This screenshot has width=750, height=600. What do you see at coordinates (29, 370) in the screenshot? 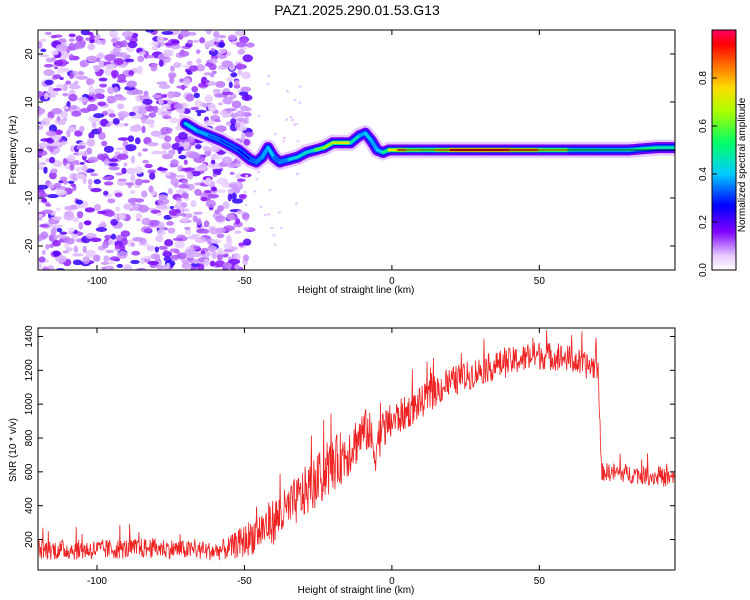
I see `snr-y-tick-label: 1200` at bounding box center [29, 370].